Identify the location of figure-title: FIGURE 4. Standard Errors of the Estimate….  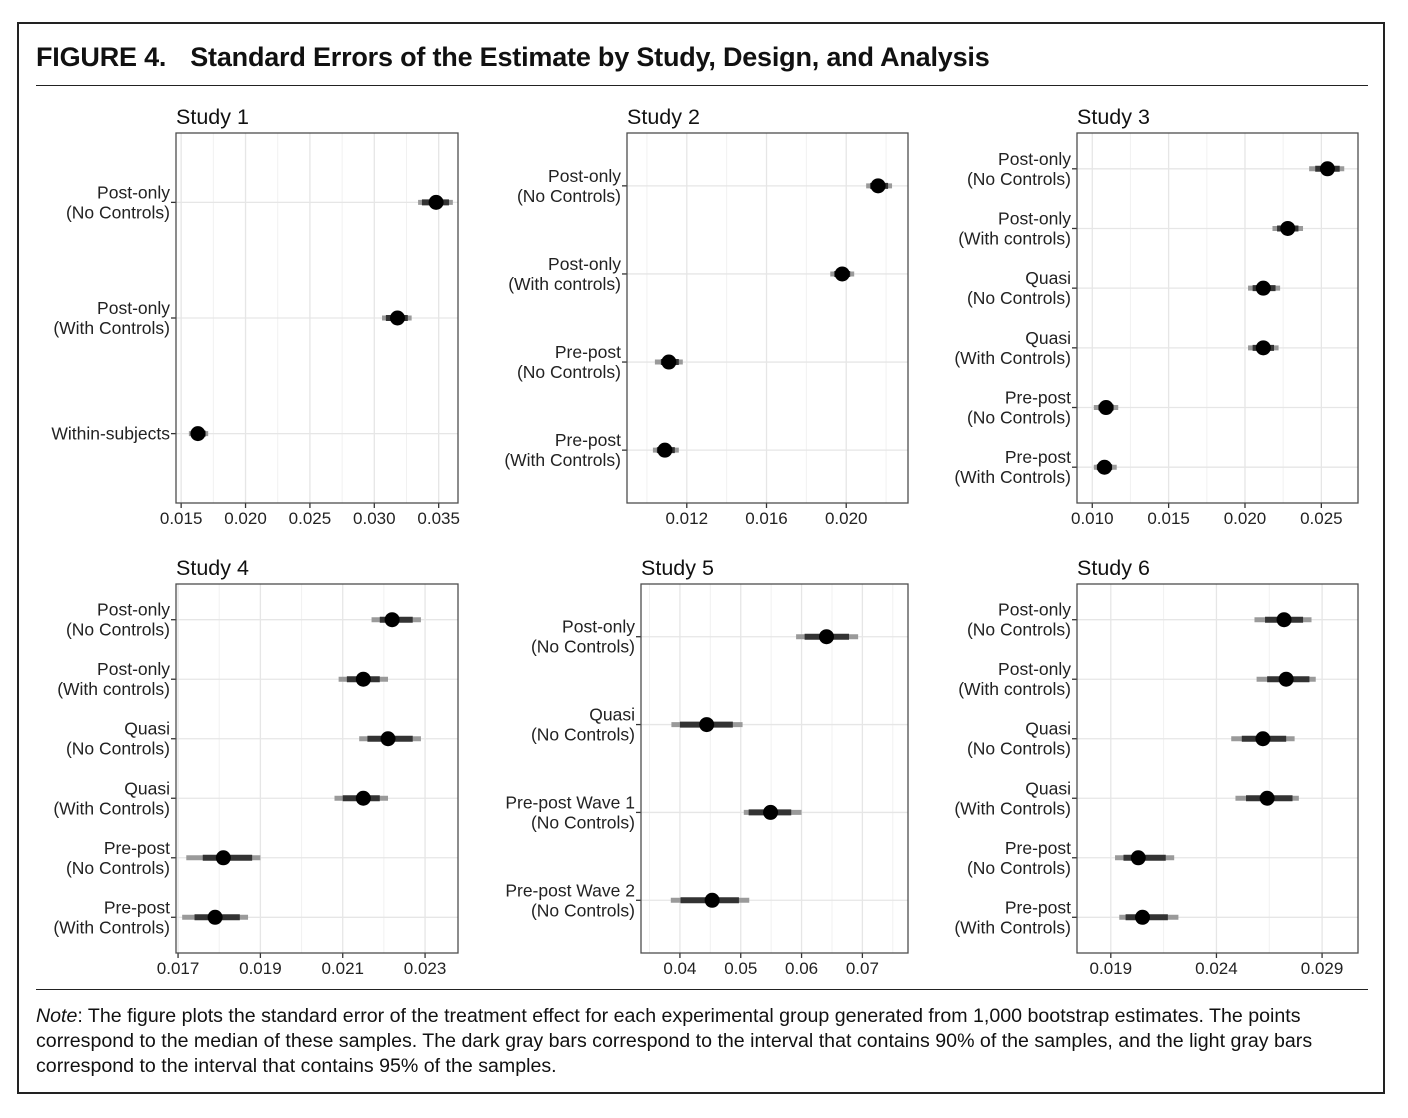
(513, 57).